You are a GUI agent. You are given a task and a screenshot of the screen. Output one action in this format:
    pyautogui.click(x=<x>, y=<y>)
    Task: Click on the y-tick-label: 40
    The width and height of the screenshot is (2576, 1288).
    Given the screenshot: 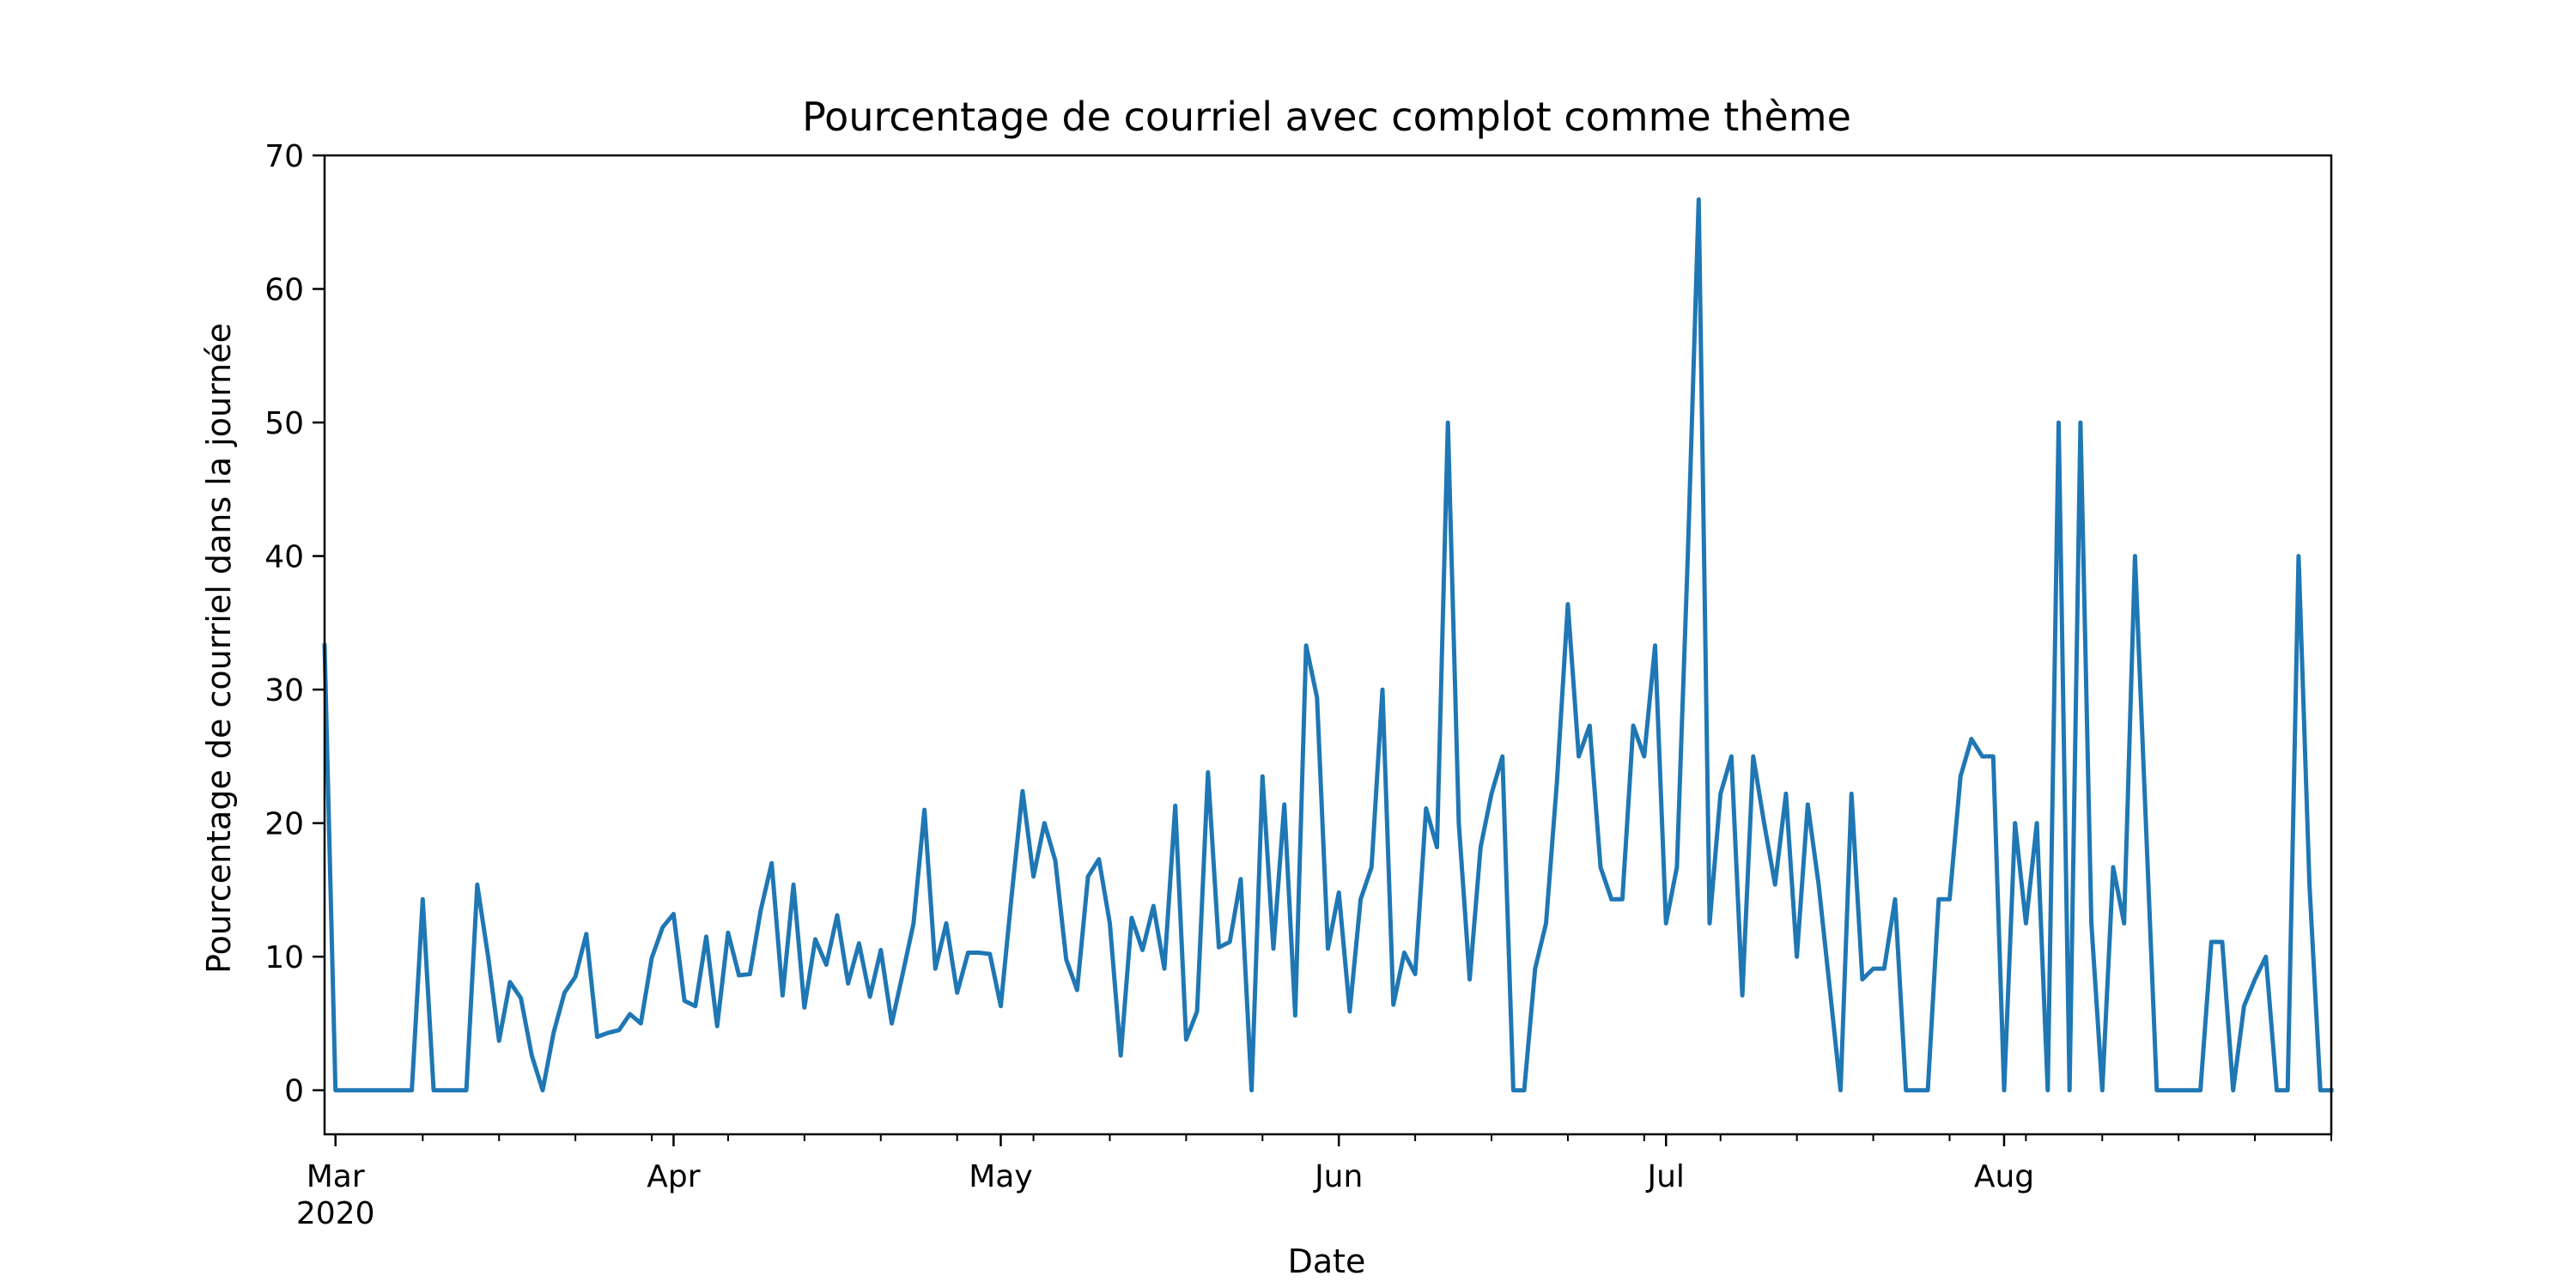 What is the action you would take?
    pyautogui.click(x=284, y=557)
    